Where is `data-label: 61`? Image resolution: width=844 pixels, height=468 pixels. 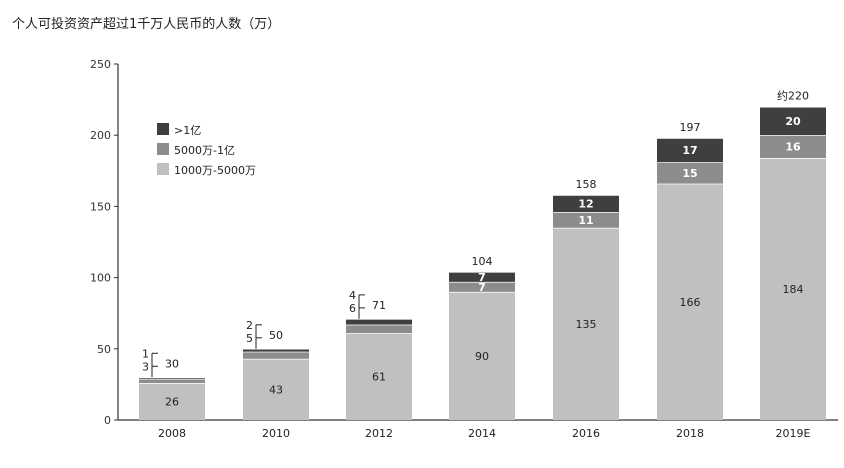 data-label: 61 is located at coordinates (379, 377).